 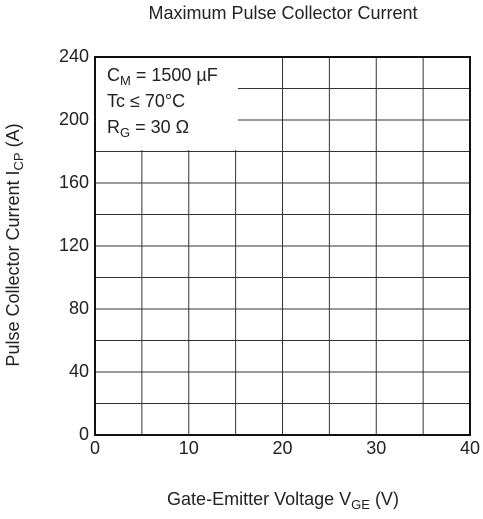 What do you see at coordinates (113, 127) in the screenshot?
I see `annotation-main: R` at bounding box center [113, 127].